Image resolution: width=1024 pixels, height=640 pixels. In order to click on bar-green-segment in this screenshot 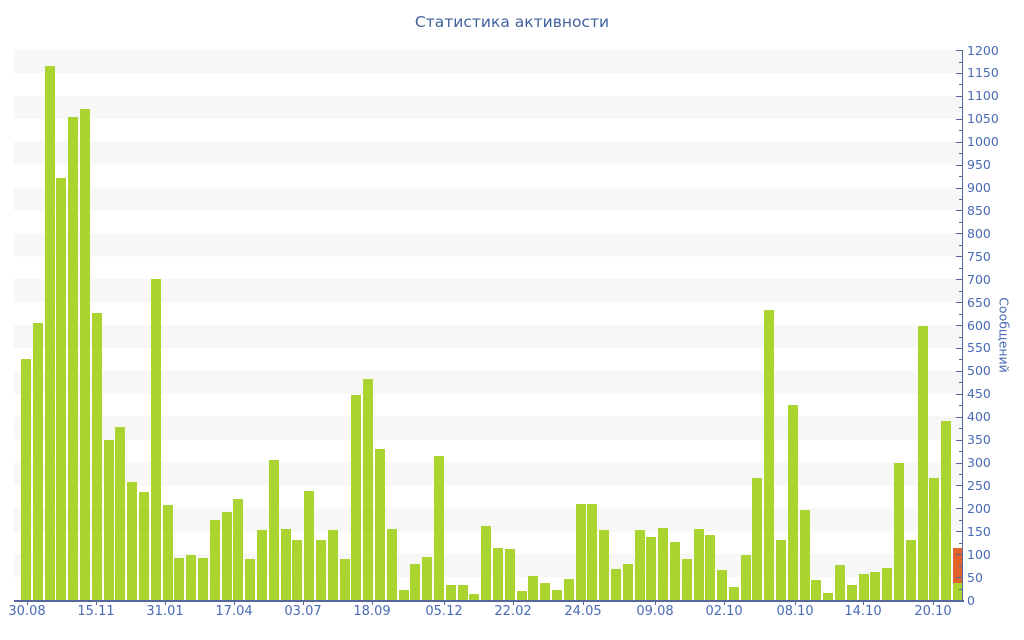, I will do `click(958, 591)`.